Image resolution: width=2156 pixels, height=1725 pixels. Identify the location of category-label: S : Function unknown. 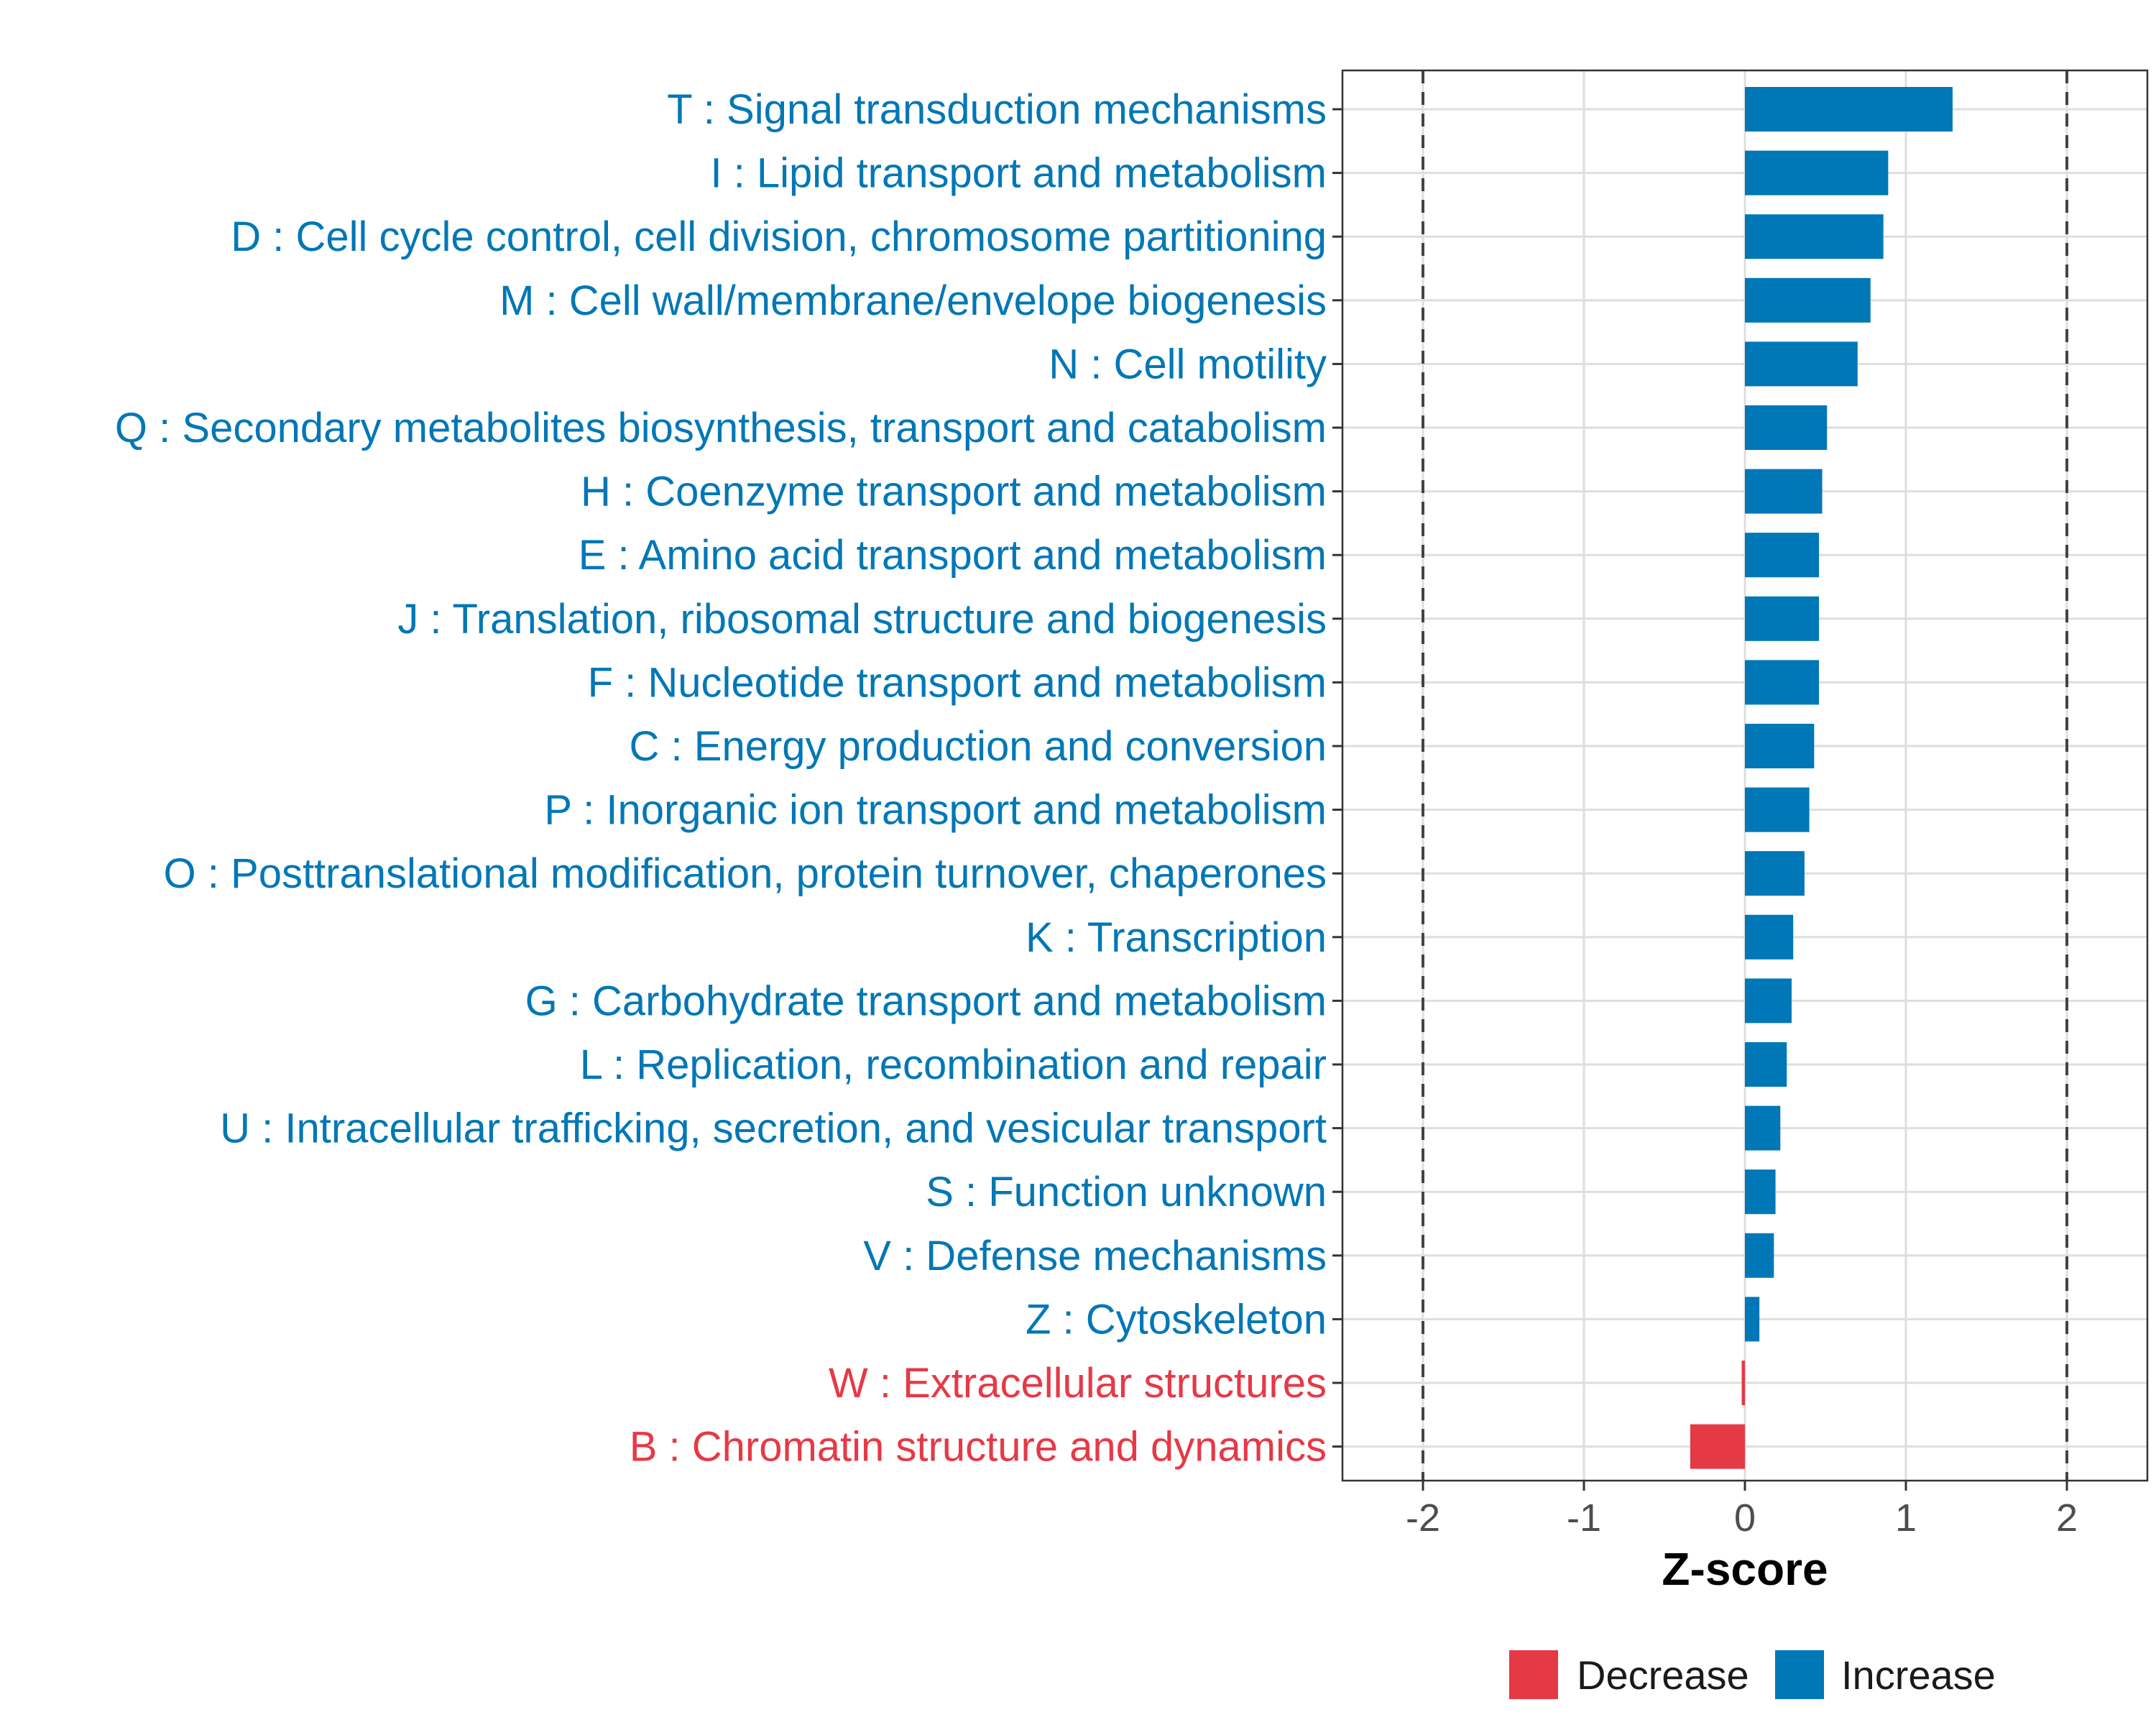
(1126, 1192).